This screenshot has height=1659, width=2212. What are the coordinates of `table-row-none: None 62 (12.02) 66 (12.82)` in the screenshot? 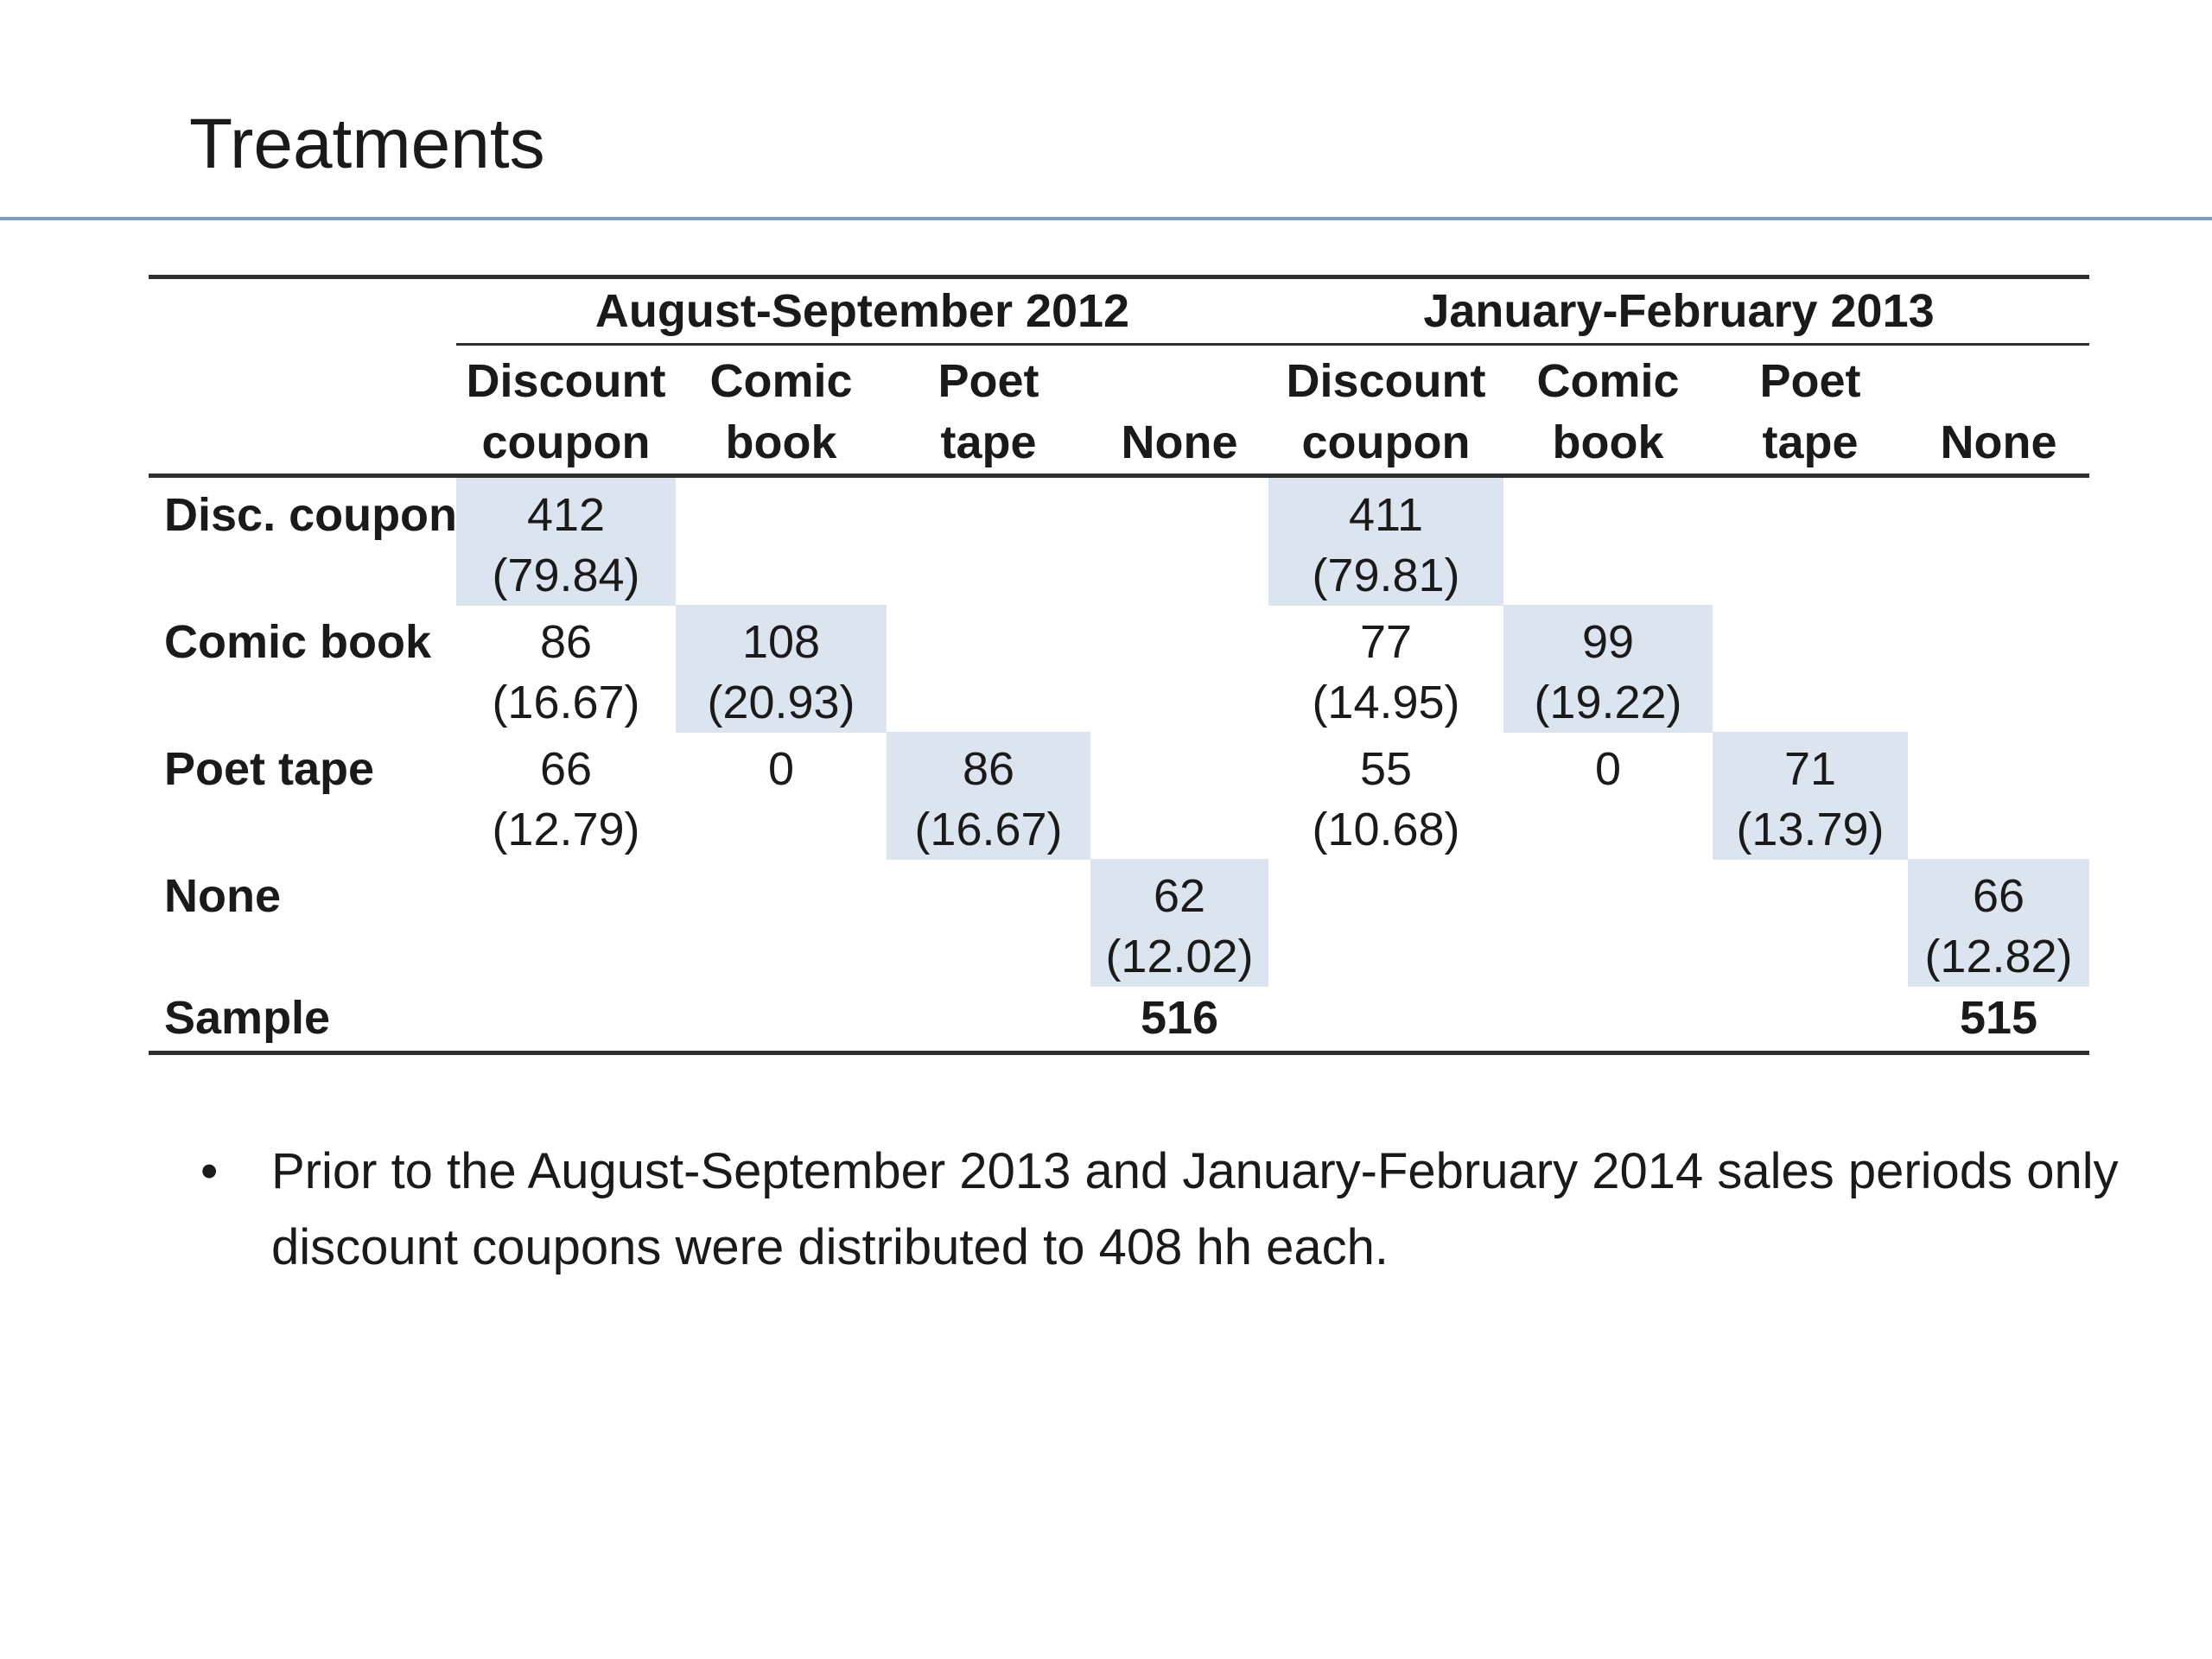 It's located at (1119, 923).